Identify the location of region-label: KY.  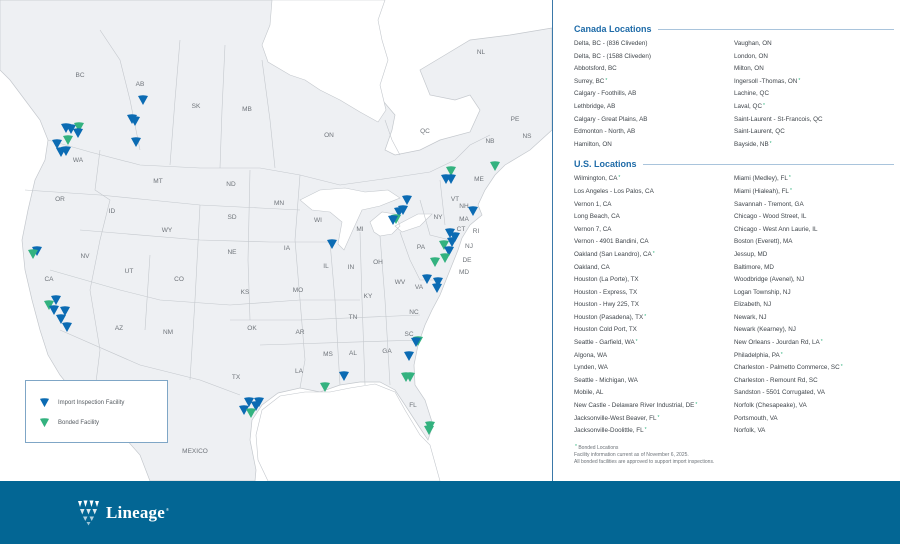
(368, 296).